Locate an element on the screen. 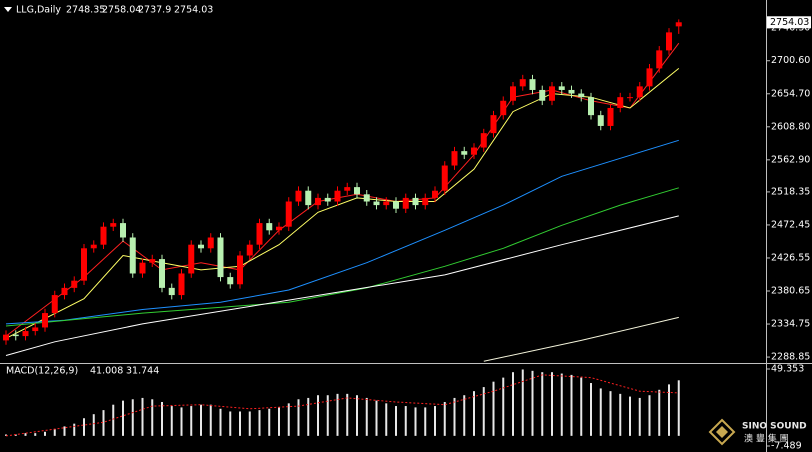  logo-subtext: 澳 豐 集 團 is located at coordinates (766, 439).